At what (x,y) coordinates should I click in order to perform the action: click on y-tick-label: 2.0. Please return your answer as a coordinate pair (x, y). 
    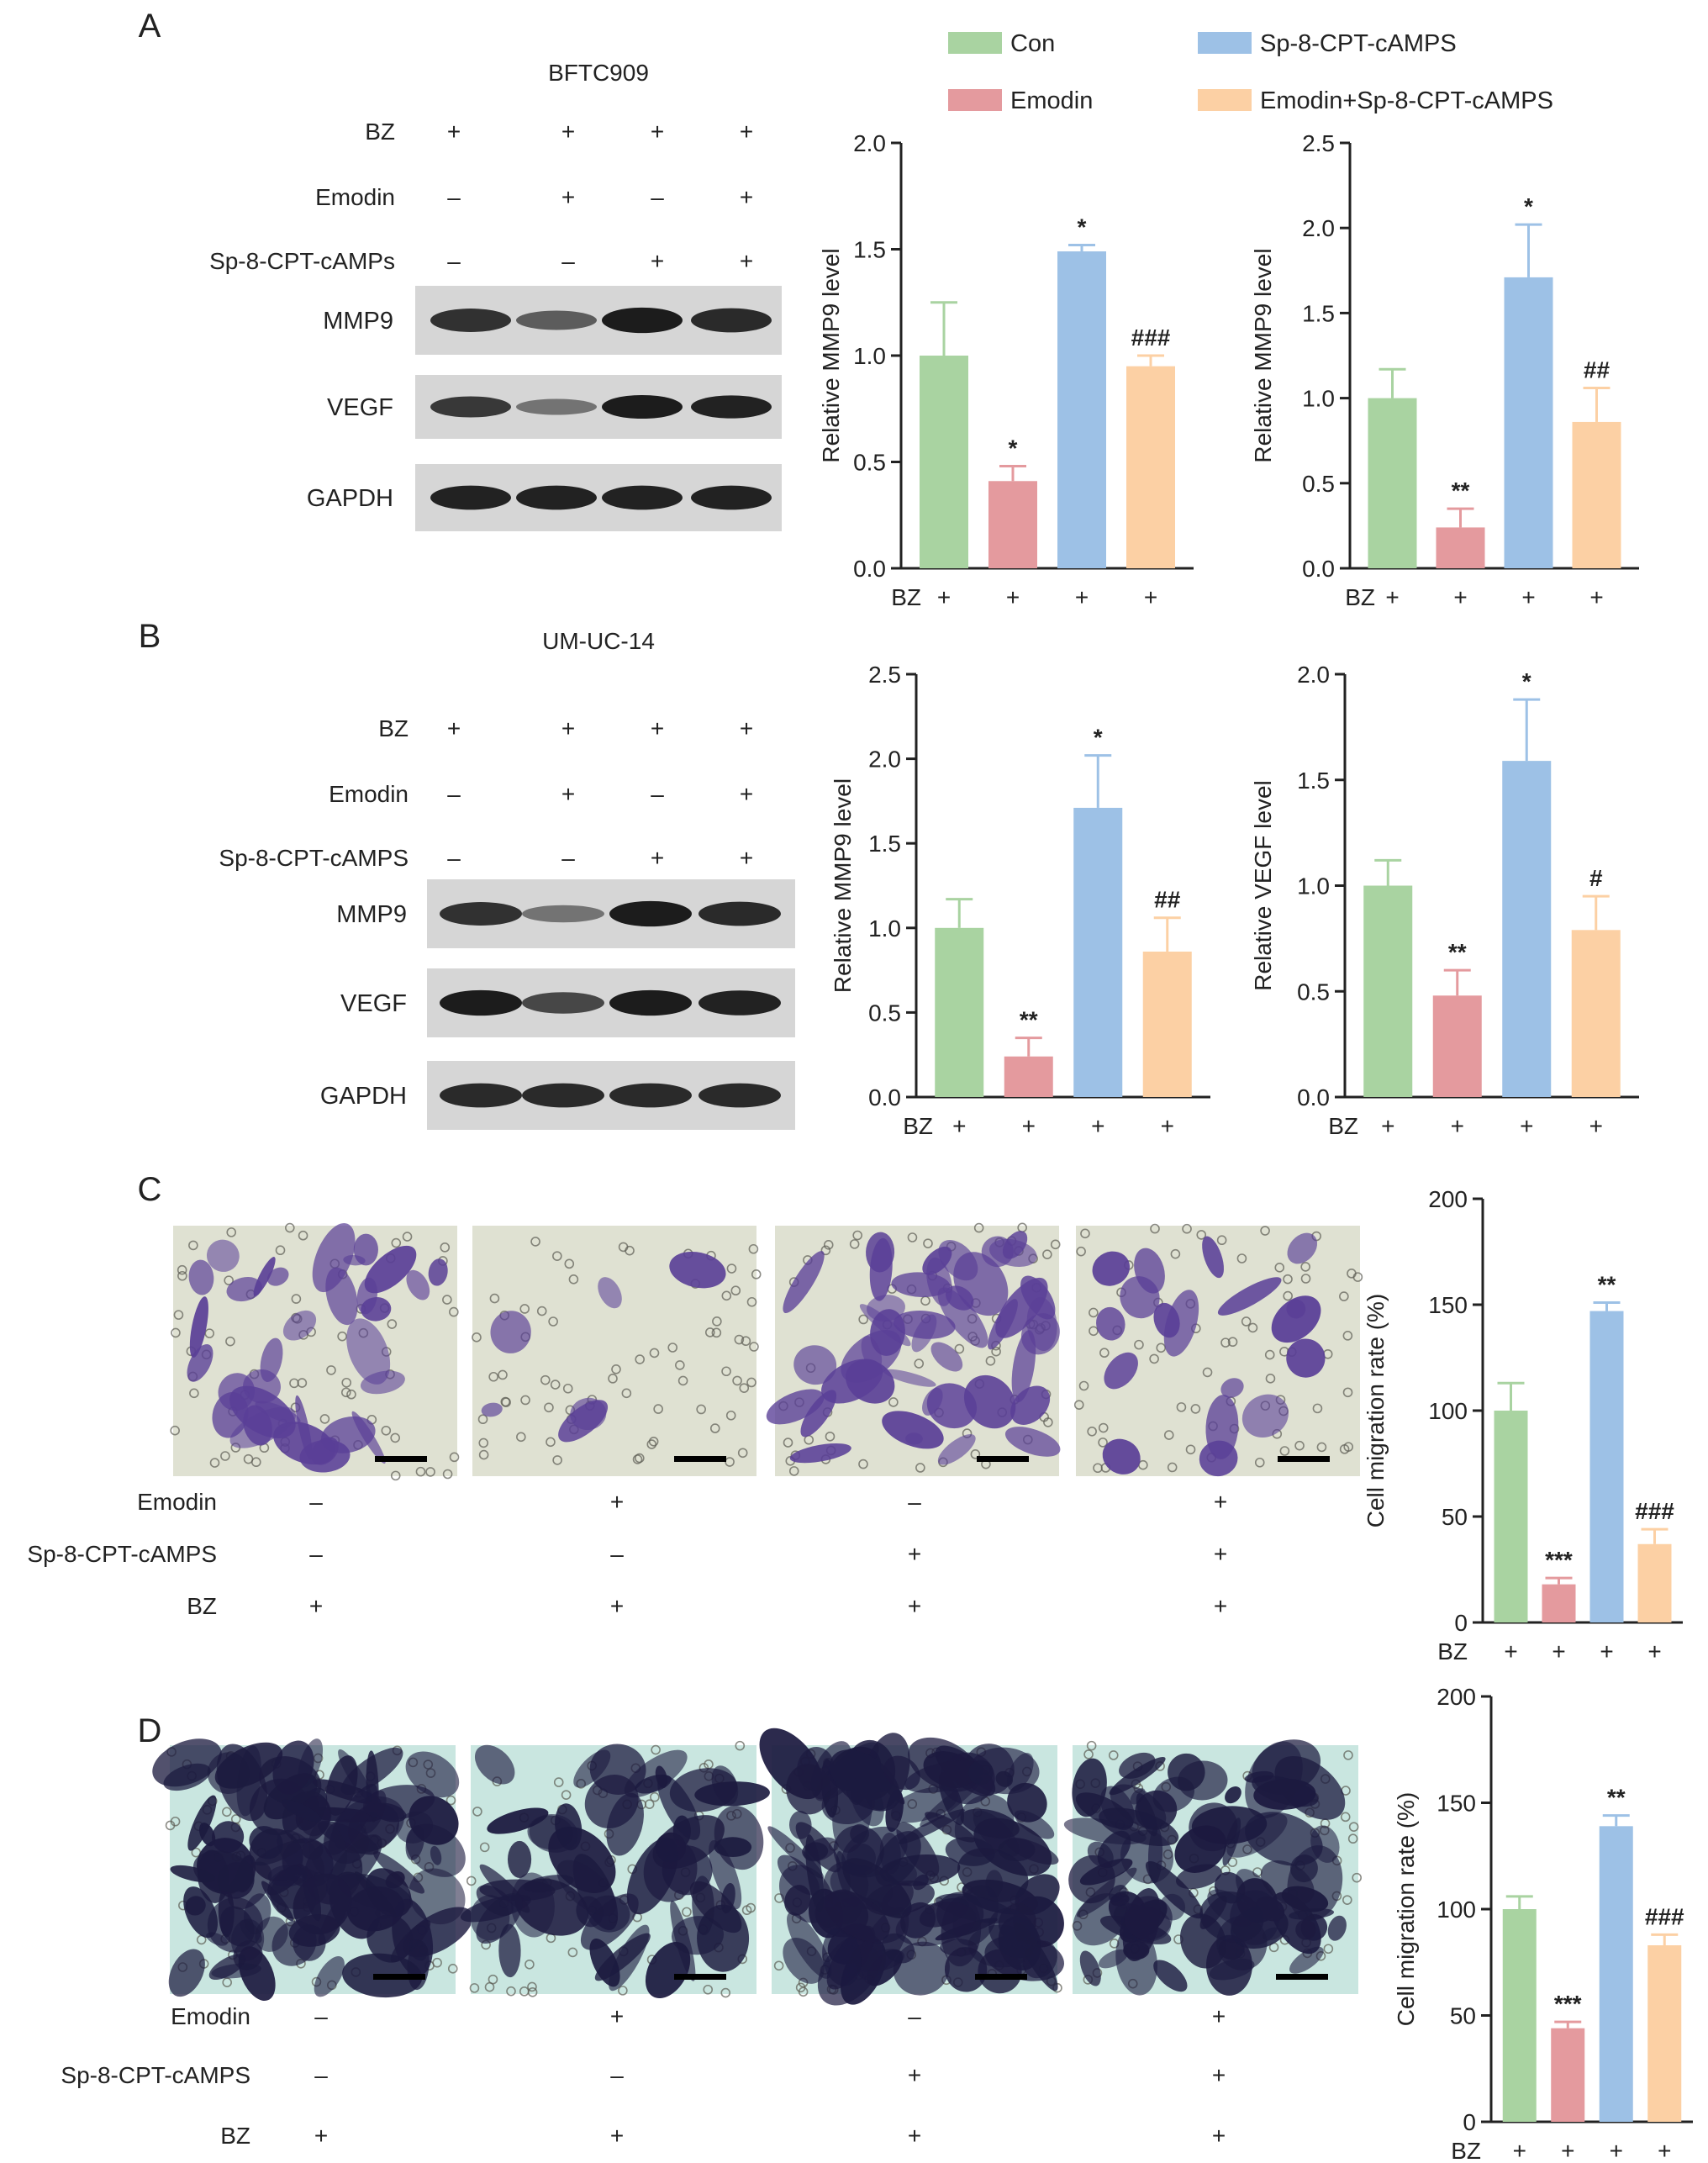
    Looking at the image, I should click on (869, 143).